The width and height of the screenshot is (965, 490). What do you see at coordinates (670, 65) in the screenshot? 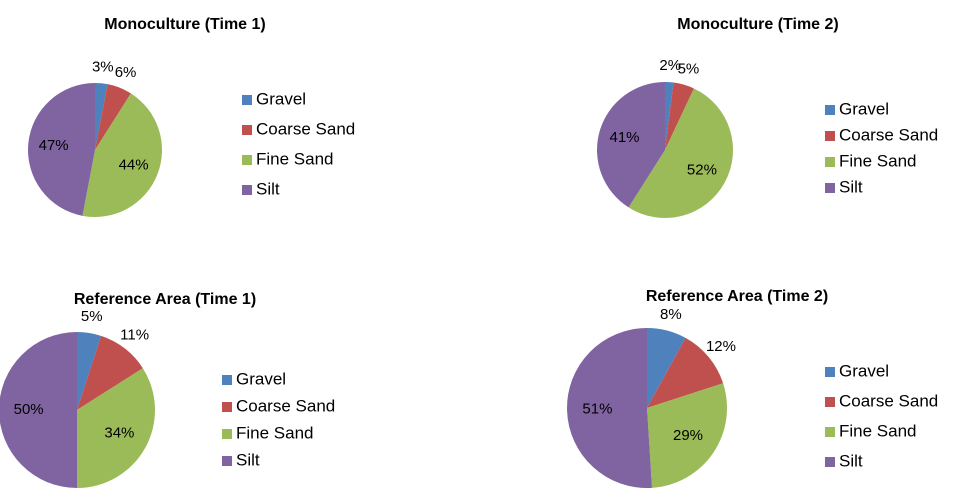
I see `value-label: 2%` at bounding box center [670, 65].